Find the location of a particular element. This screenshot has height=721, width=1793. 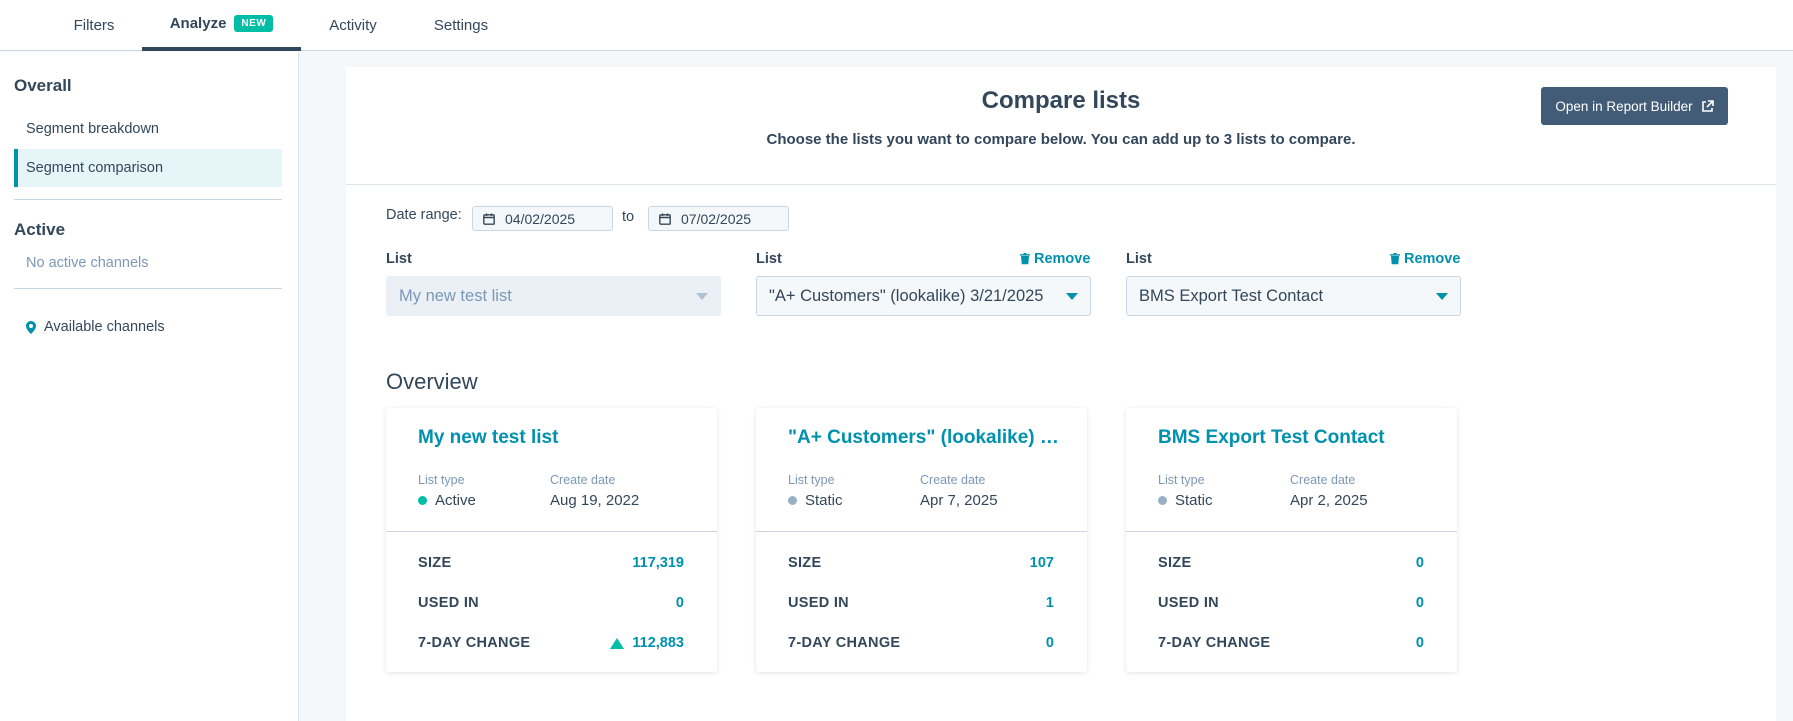

tab-activity: Activity is located at coordinates (353, 25).